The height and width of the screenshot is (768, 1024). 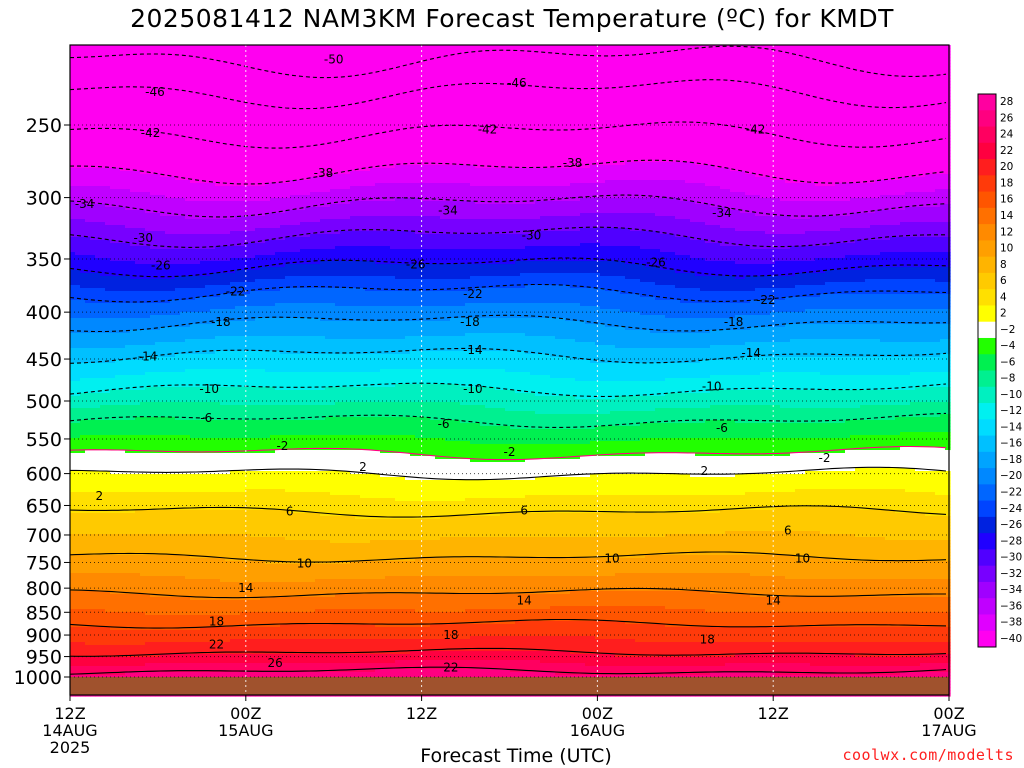 I want to click on y-tick-label: 550, so click(x=44, y=440).